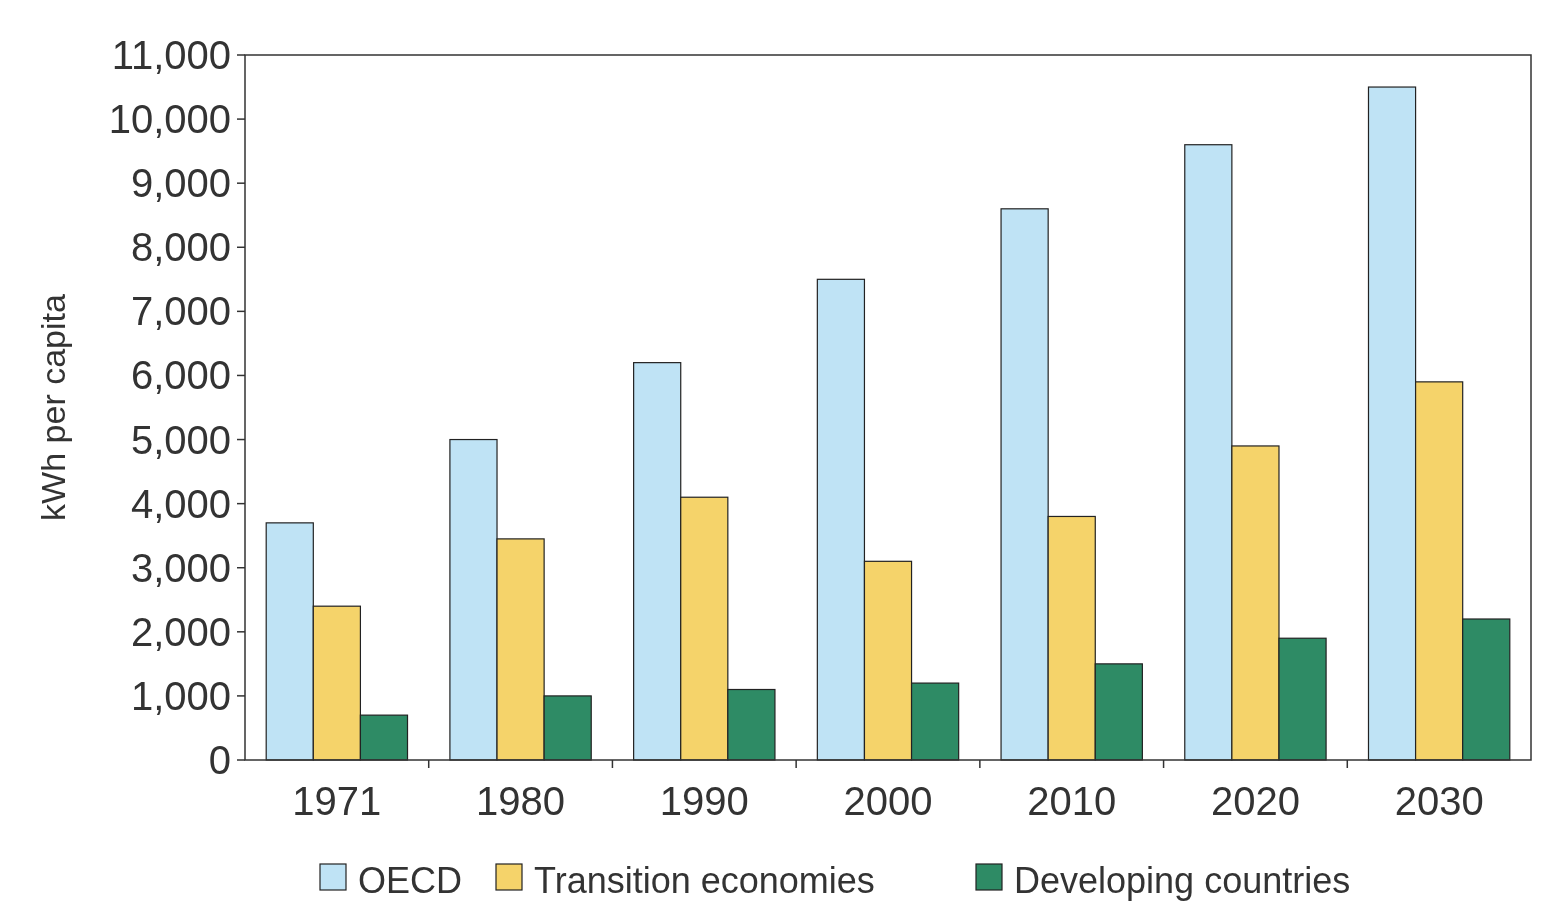  Describe the element at coordinates (704, 801) in the screenshot. I see `x-tick-label: 1990` at that location.